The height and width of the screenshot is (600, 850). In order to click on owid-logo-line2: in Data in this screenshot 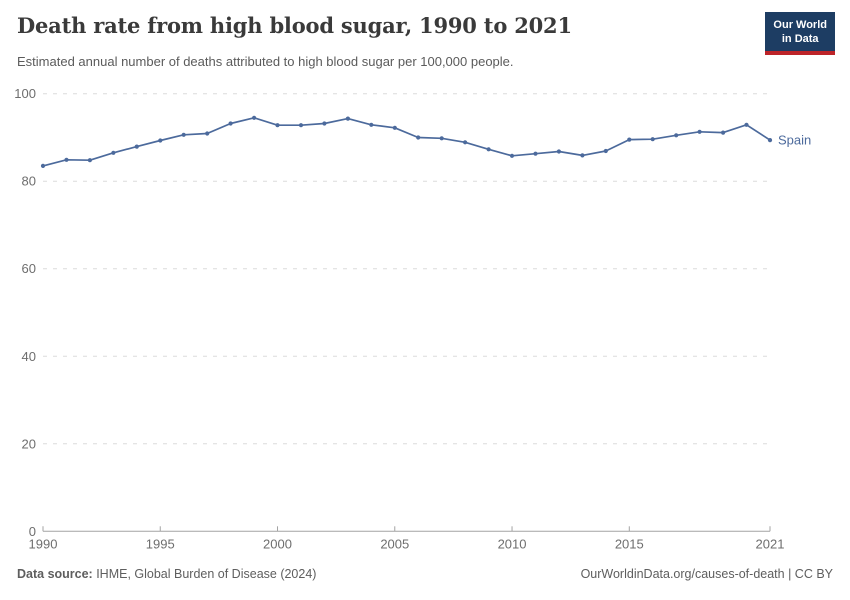, I will do `click(800, 39)`.